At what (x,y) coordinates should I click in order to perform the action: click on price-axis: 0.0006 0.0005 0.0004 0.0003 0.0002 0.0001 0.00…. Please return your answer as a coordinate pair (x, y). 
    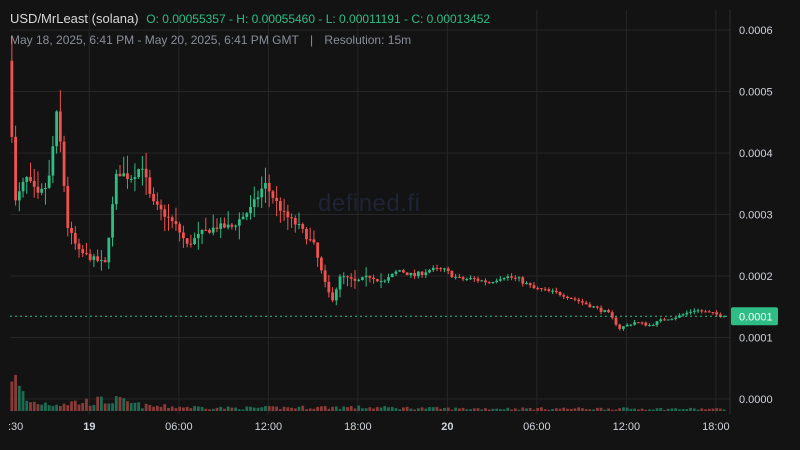
    Looking at the image, I should click on (756, 215).